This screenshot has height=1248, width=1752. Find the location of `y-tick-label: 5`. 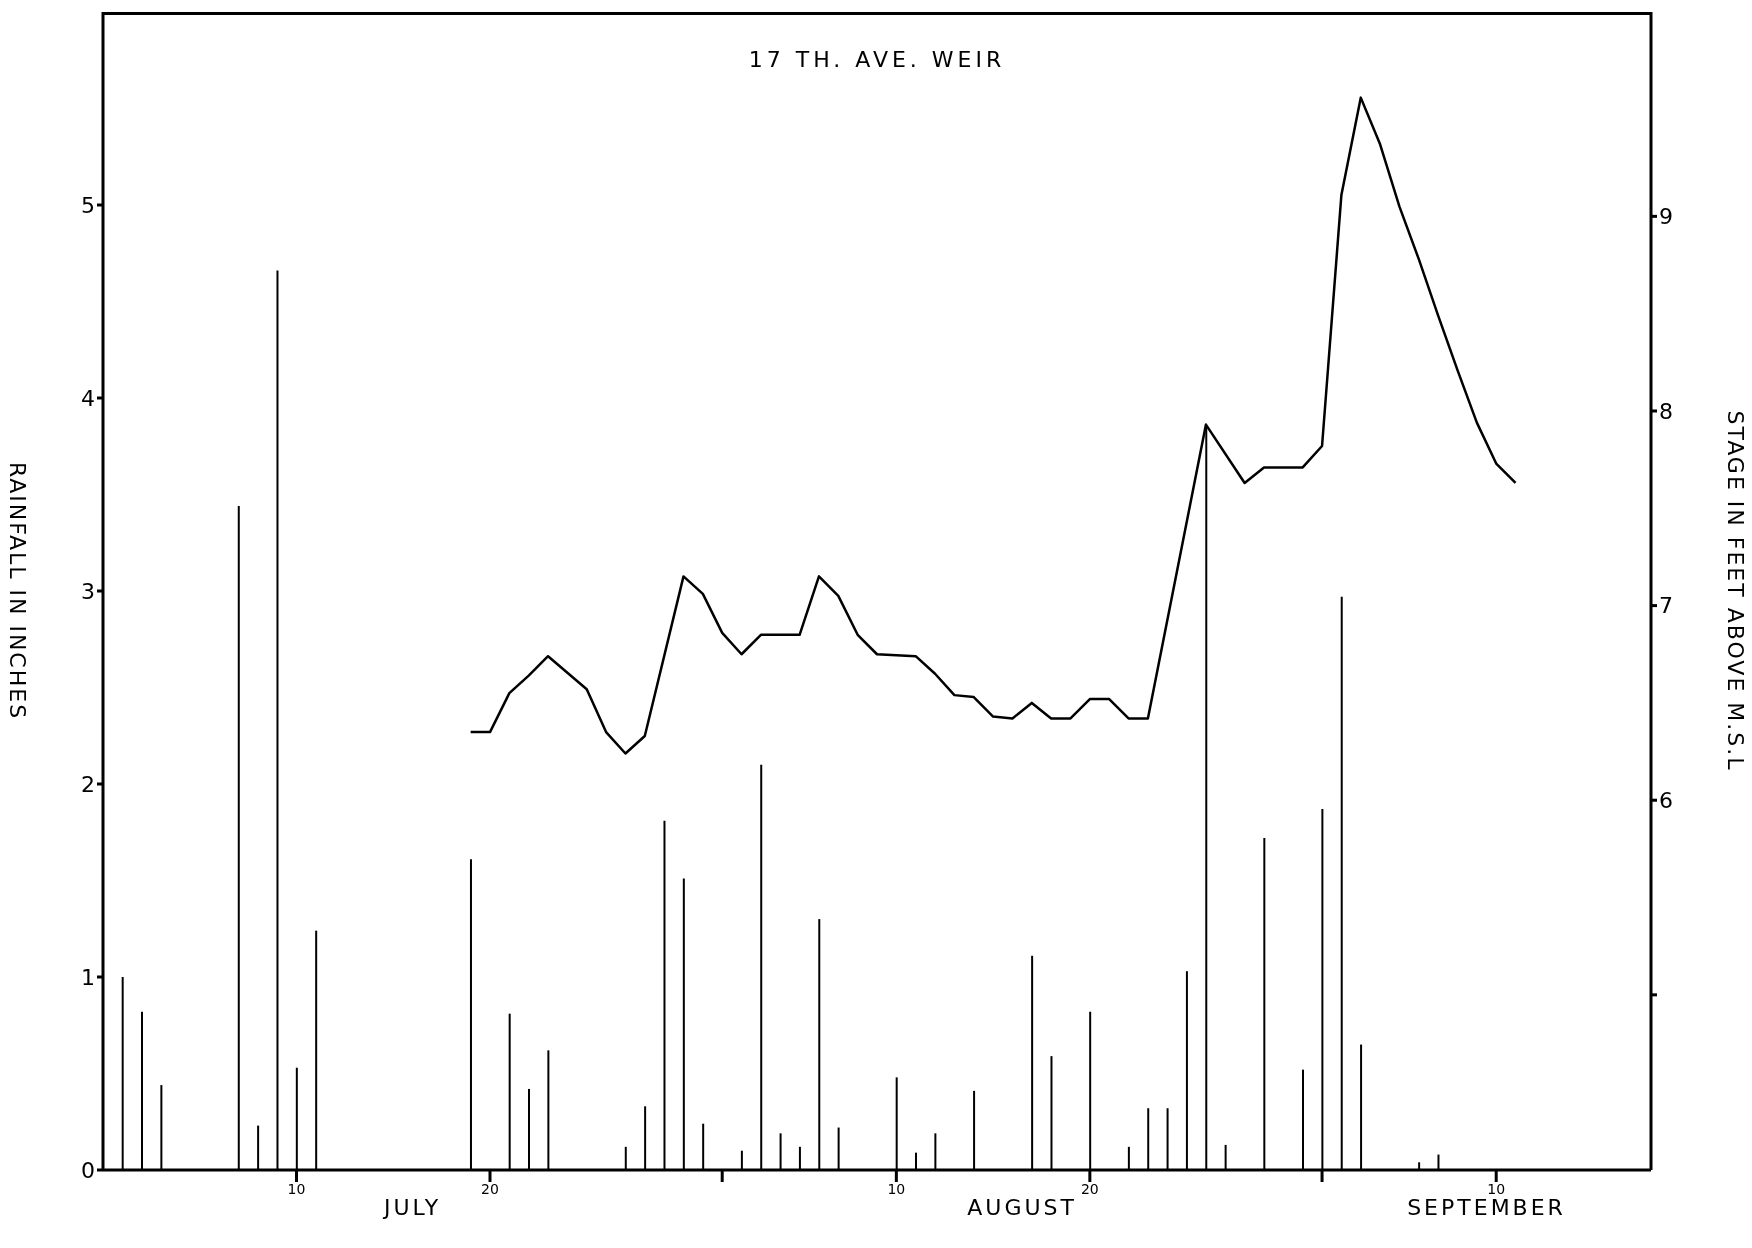

y-tick-label: 5 is located at coordinates (88, 205).